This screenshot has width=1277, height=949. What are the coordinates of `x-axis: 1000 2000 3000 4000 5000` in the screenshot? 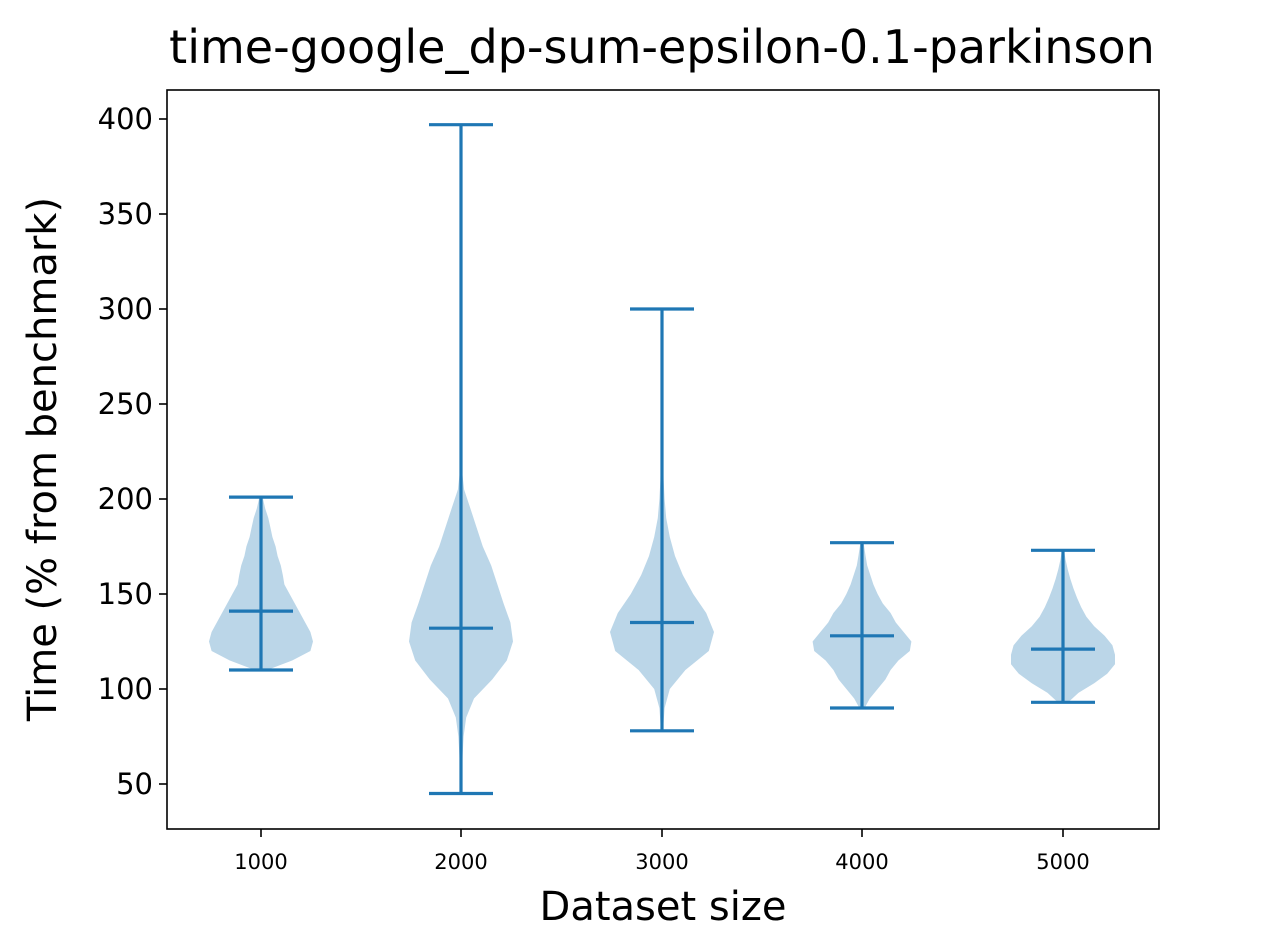 It's located at (662, 851).